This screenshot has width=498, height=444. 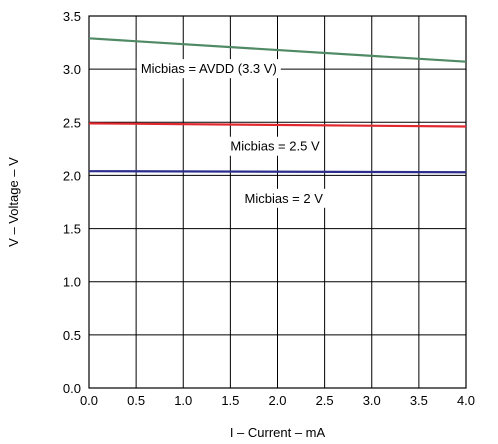 What do you see at coordinates (72, 122) in the screenshot?
I see `y-tick-label: 2.5` at bounding box center [72, 122].